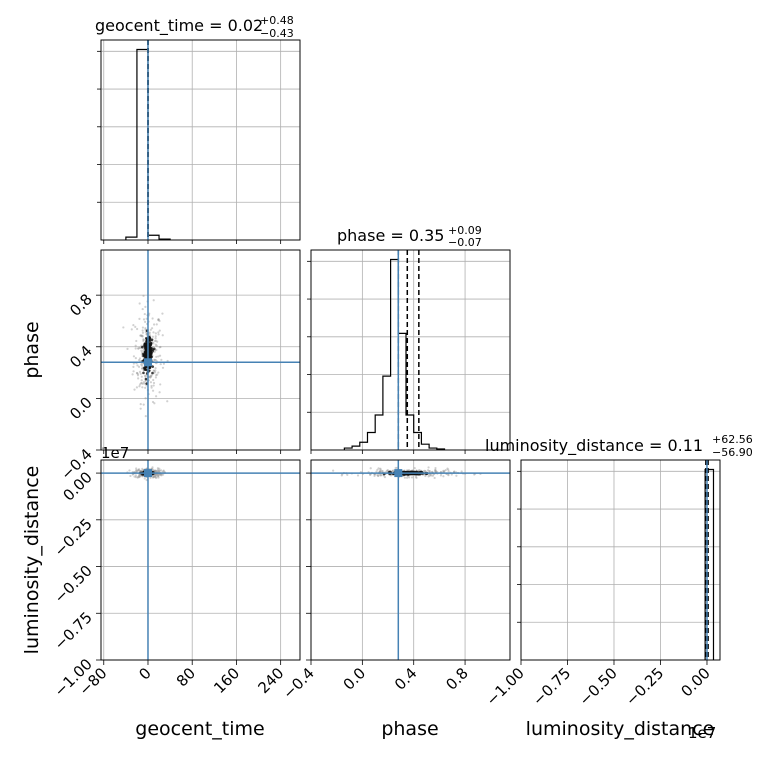  I want to click on xlabel-luminosity-distance: luminosity_distance, so click(620, 729).